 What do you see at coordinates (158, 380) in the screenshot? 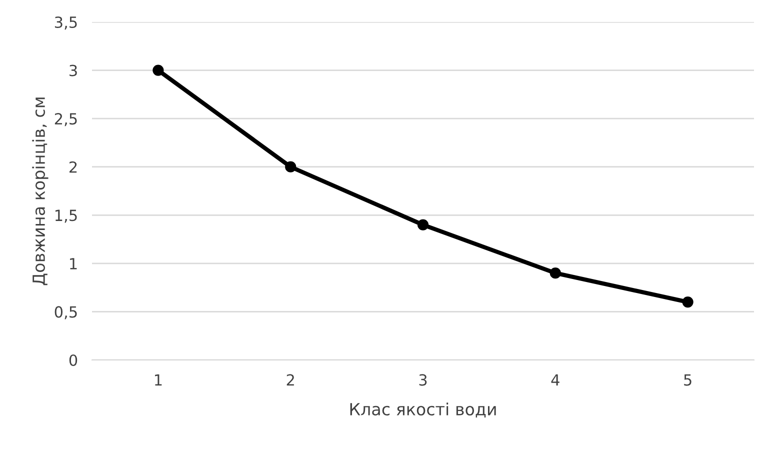
I see `x-tick-label: 1` at bounding box center [158, 380].